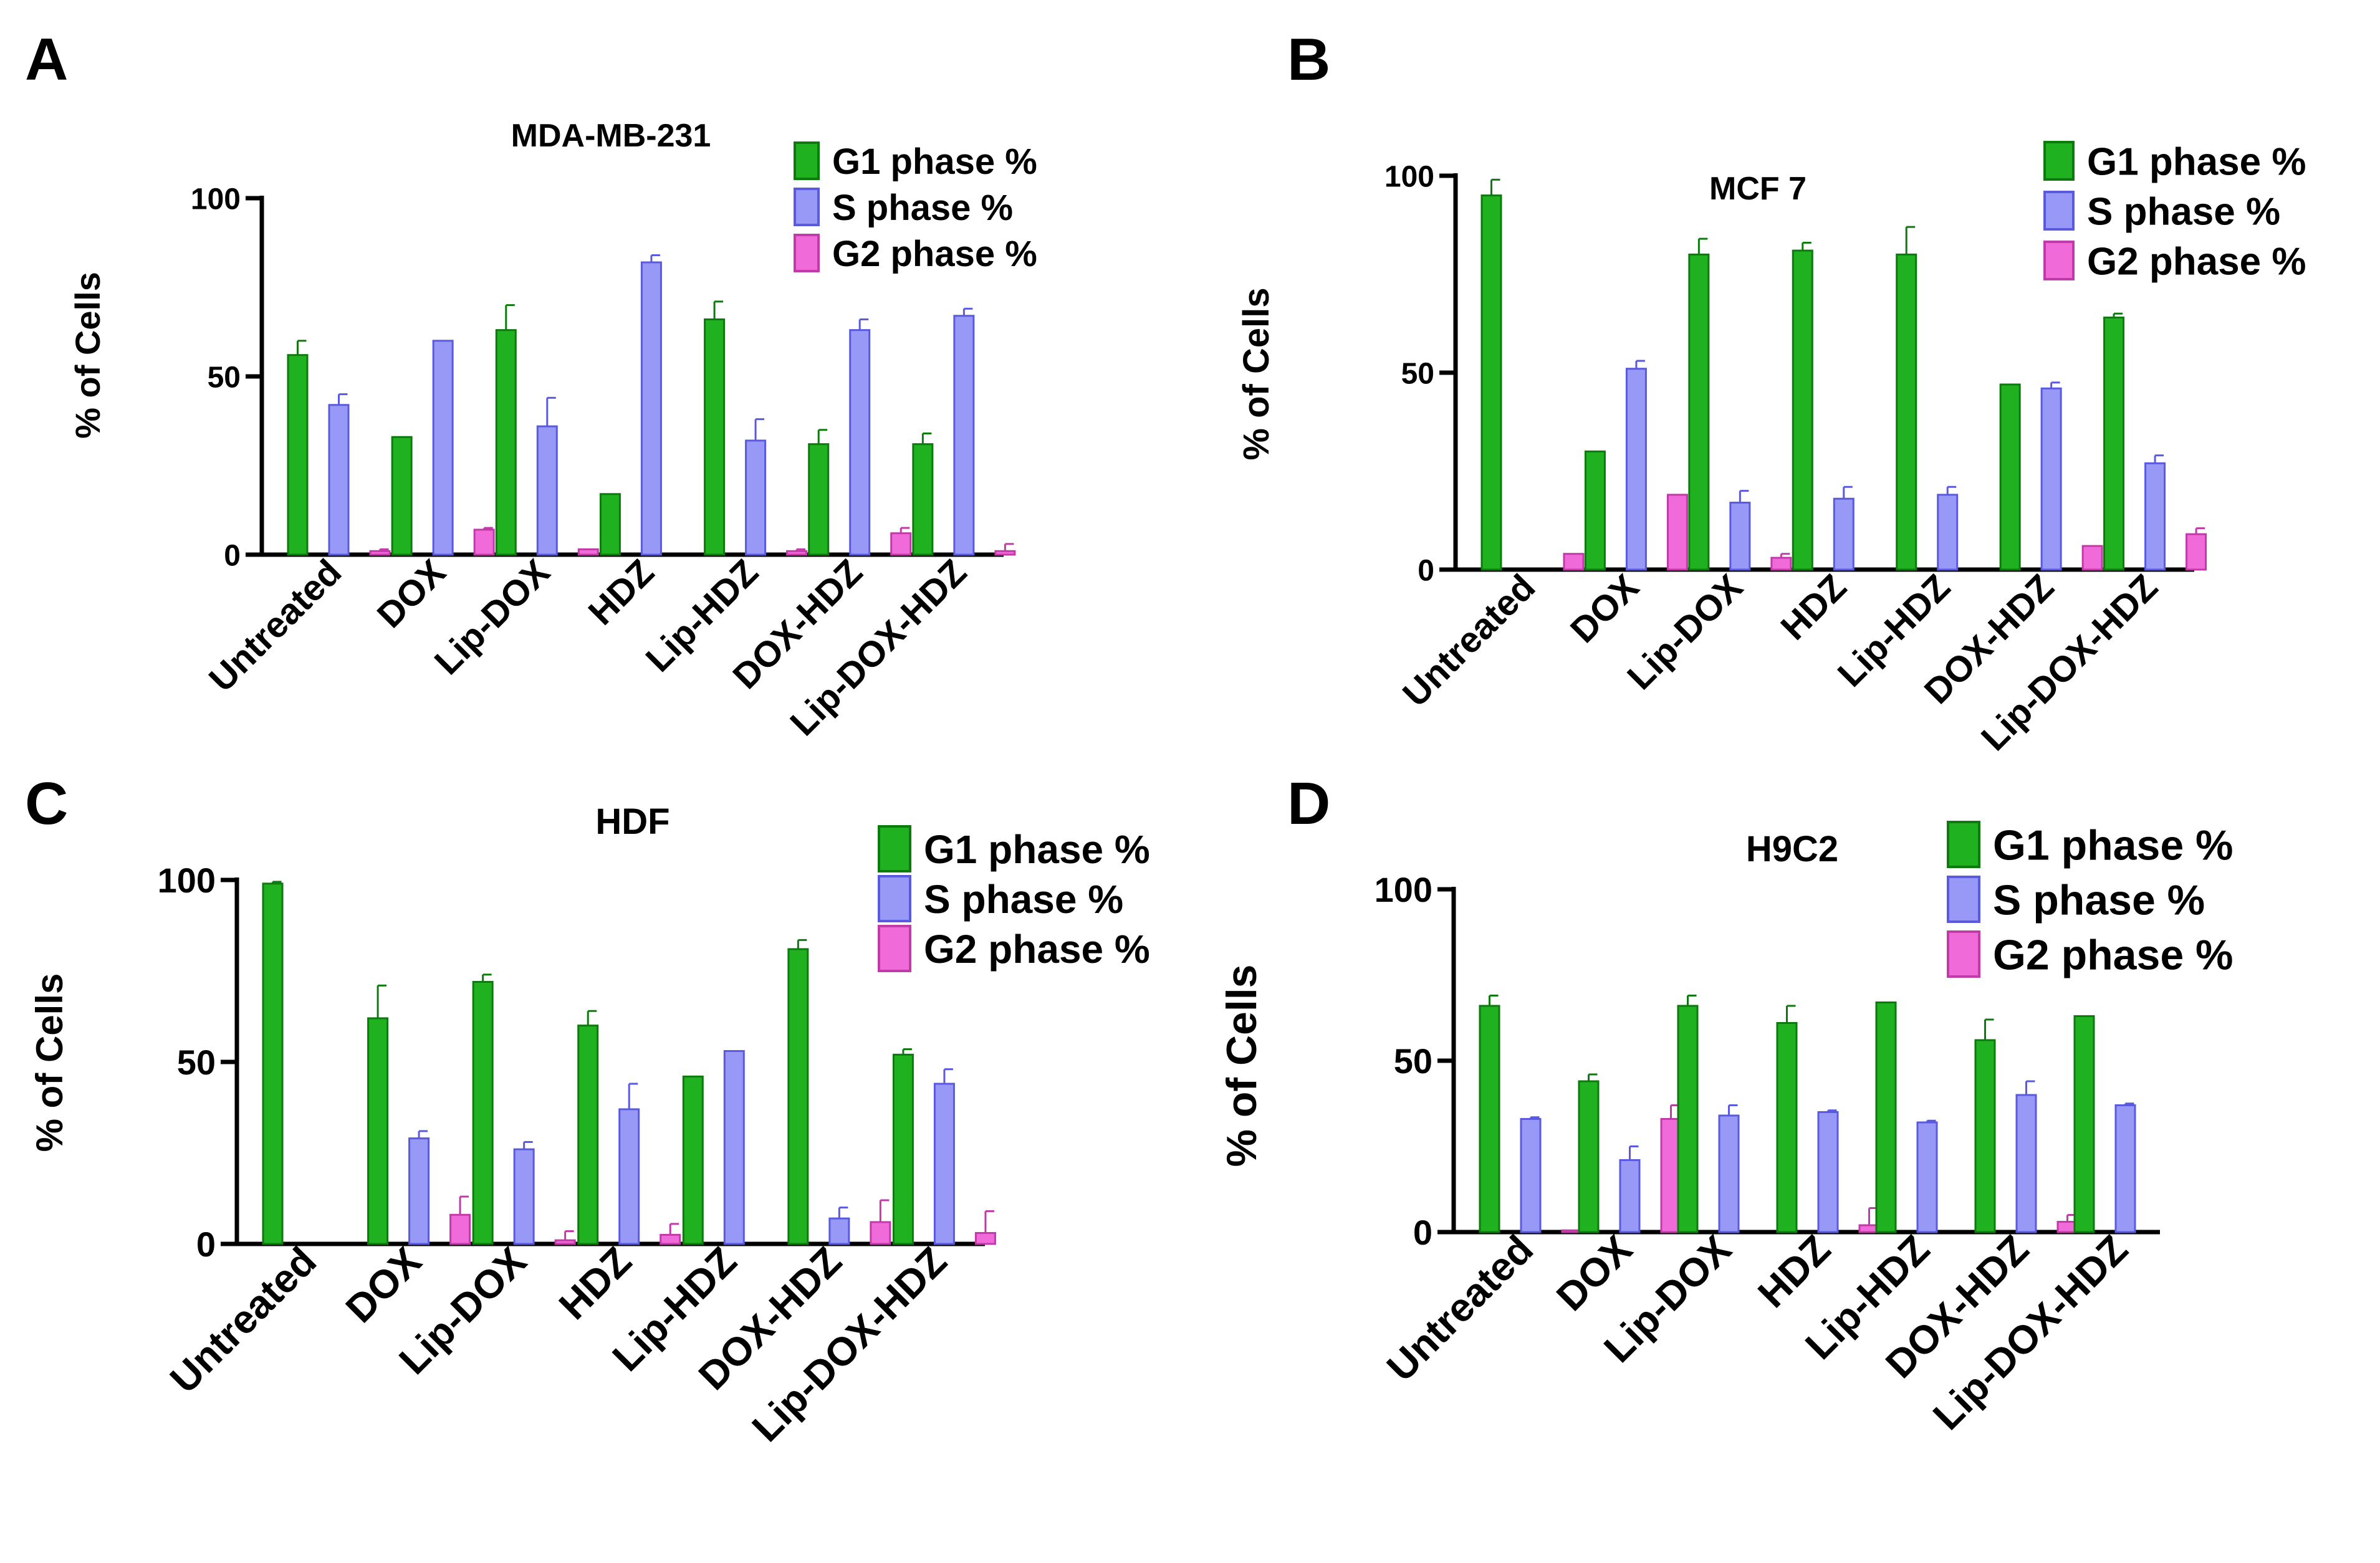  I want to click on chart-title: H9C2, so click(1792, 849).